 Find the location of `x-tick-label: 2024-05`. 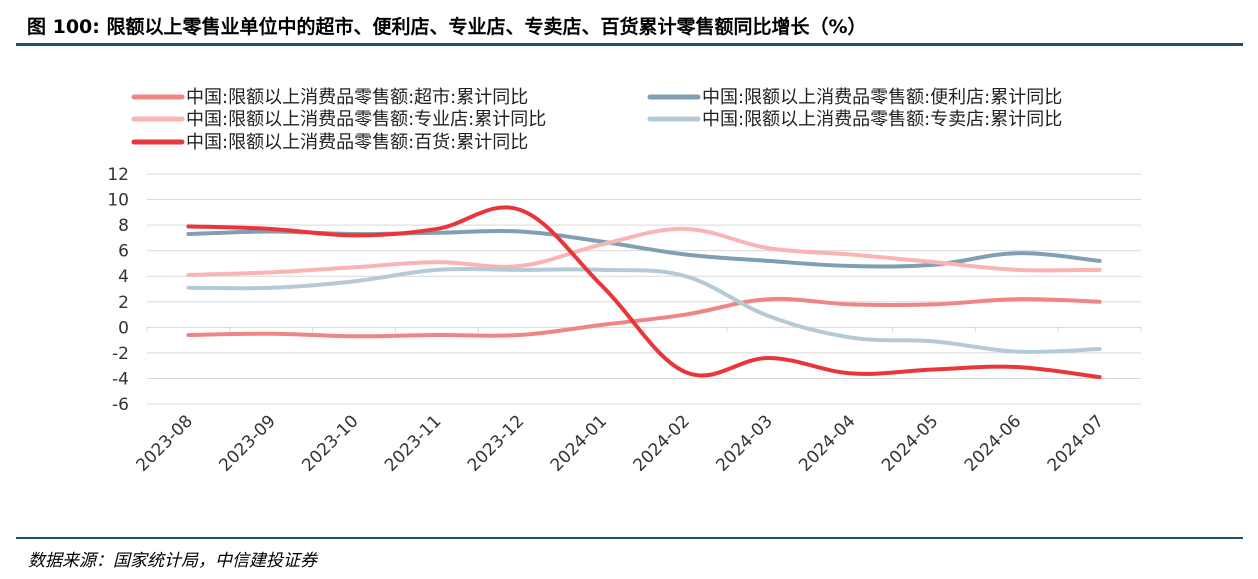

x-tick-label: 2024-05 is located at coordinates (910, 443).